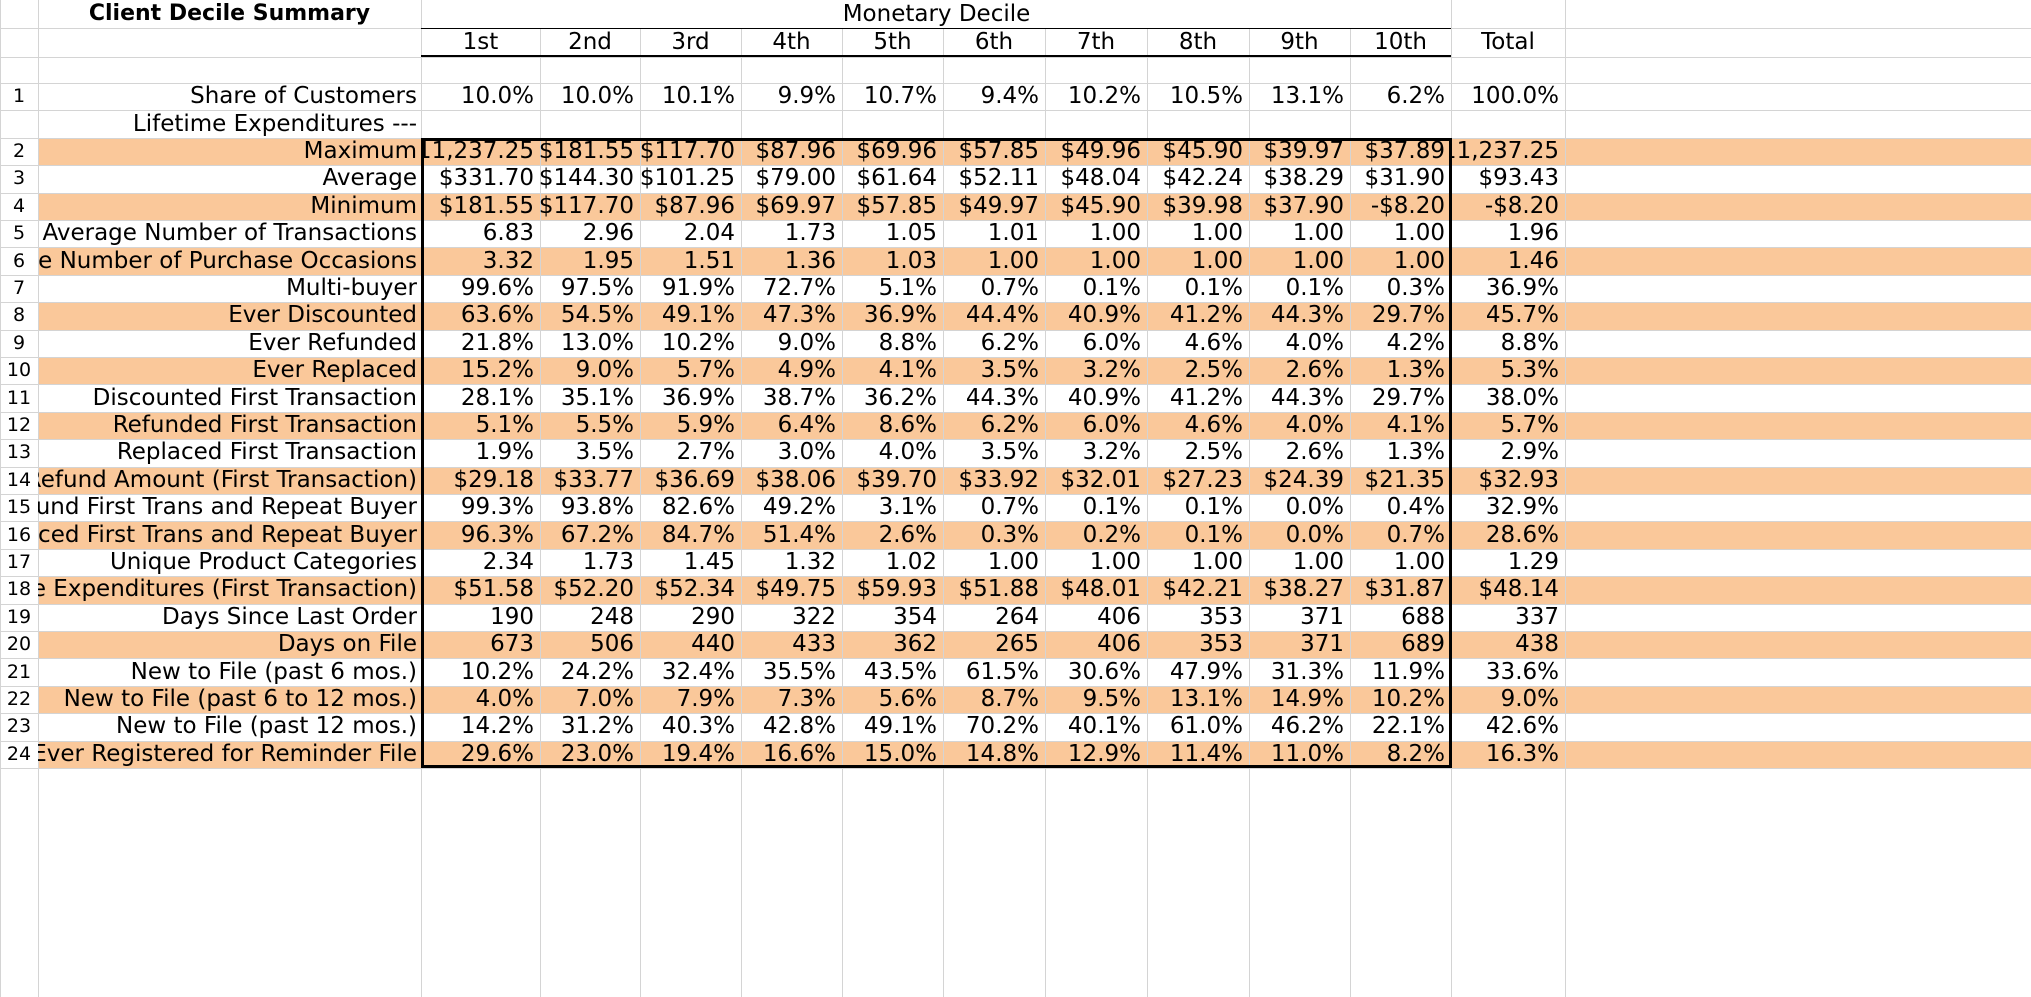  Describe the element at coordinates (998, 205) in the screenshot. I see `data-cell: $49.97` at that location.